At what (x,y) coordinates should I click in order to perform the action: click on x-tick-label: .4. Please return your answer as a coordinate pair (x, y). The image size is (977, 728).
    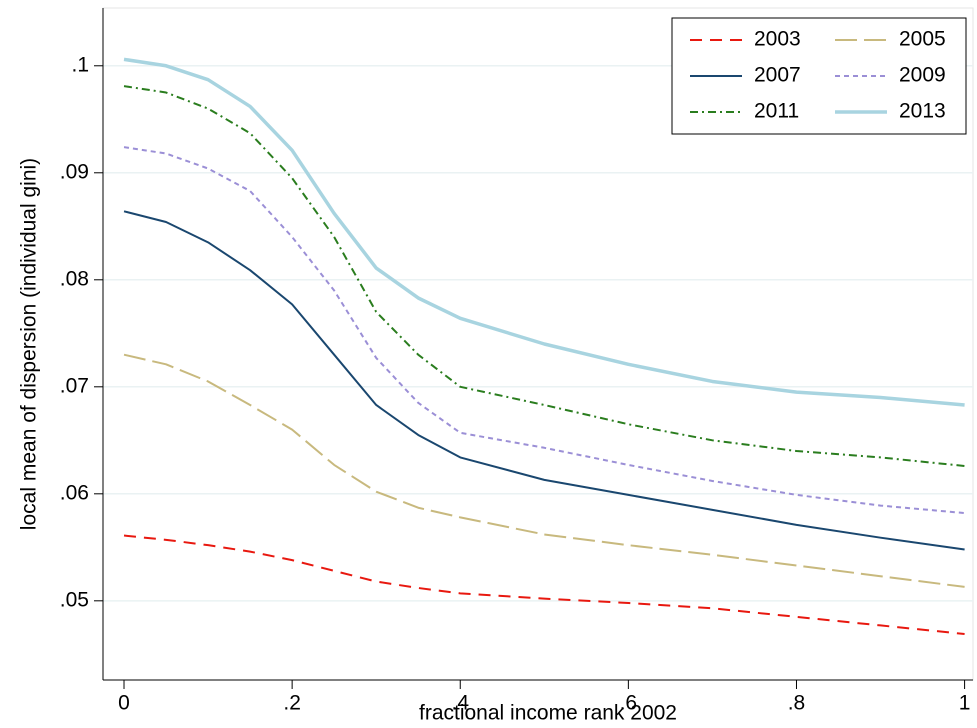
    Looking at the image, I should click on (460, 703).